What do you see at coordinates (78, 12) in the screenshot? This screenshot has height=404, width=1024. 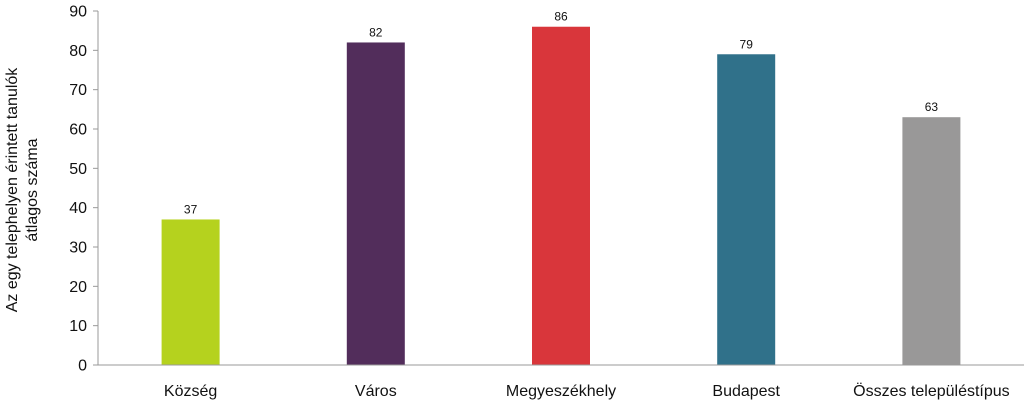 I see `y-tick-label: 90` at bounding box center [78, 12].